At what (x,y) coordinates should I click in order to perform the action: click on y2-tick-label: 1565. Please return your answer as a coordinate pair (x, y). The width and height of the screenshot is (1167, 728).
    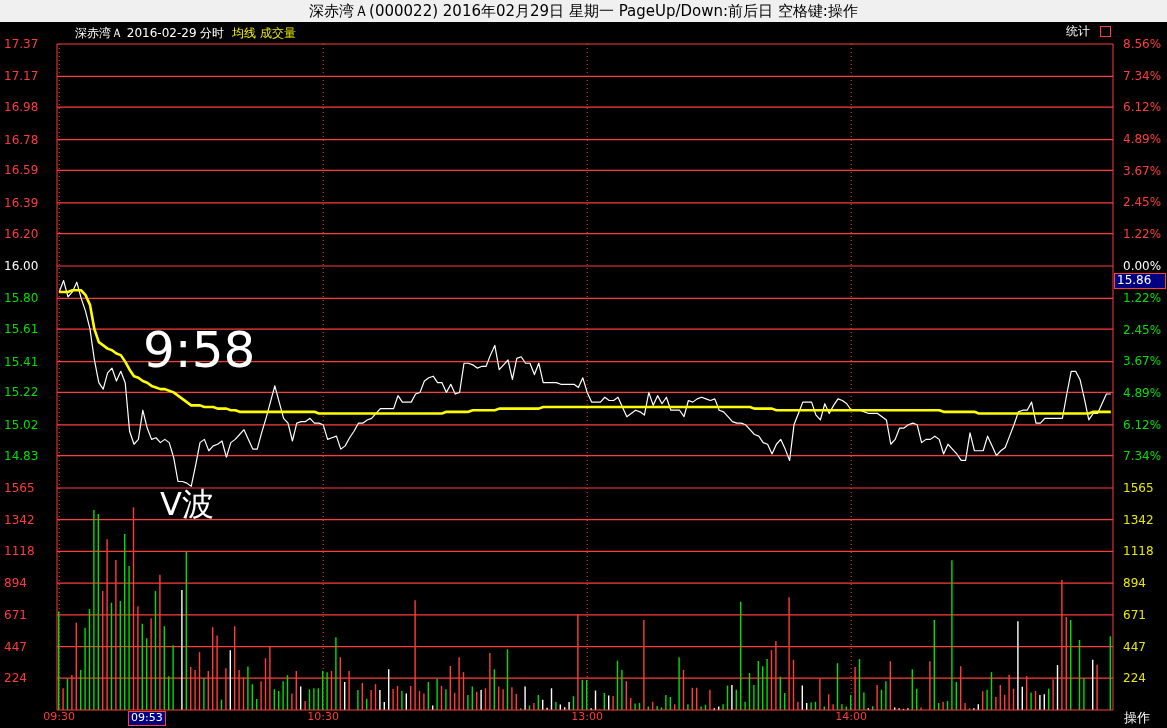
    Looking at the image, I should click on (1138, 488).